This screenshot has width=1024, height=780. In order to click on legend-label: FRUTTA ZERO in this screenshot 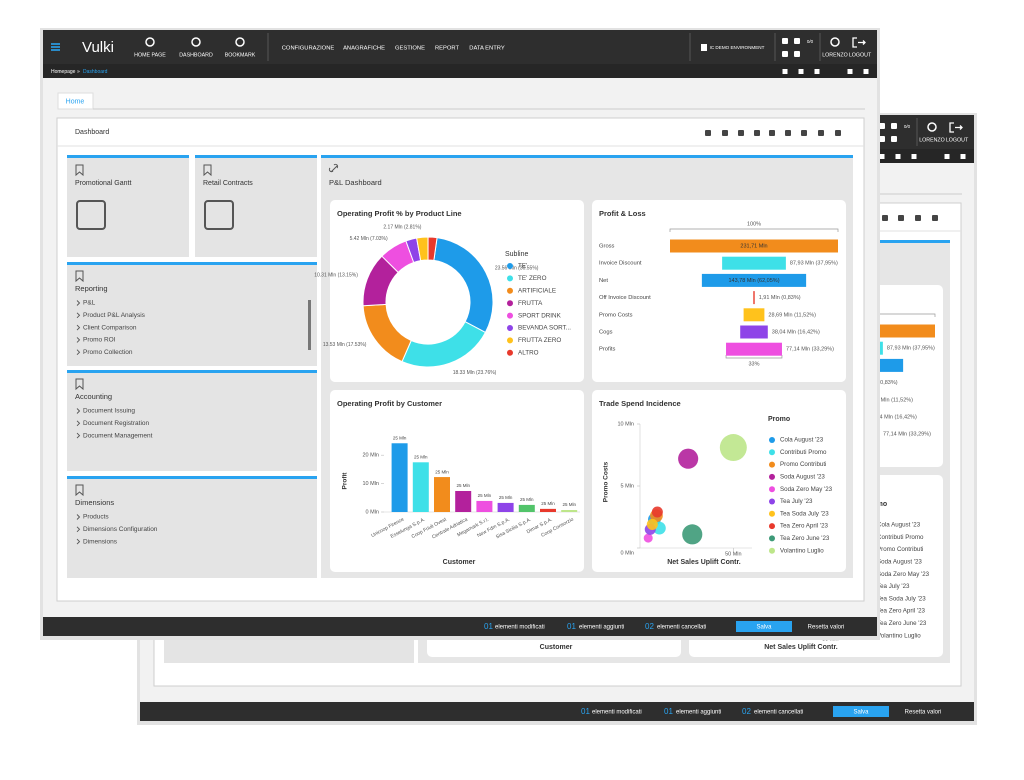, I will do `click(539, 340)`.